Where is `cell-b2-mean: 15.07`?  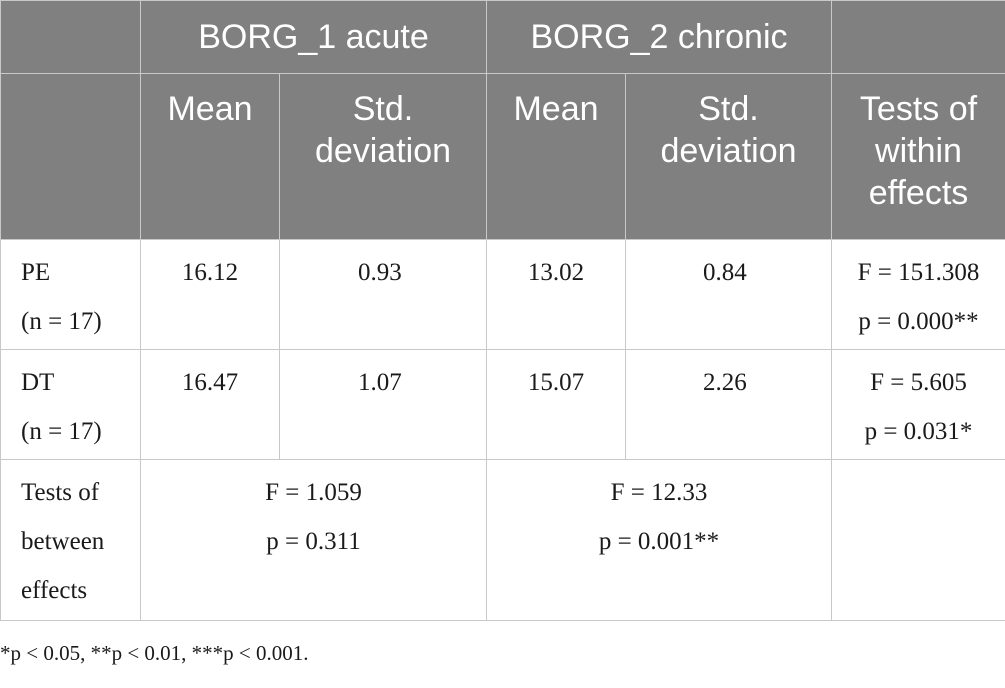
cell-b2-mean: 15.07 is located at coordinates (556, 404).